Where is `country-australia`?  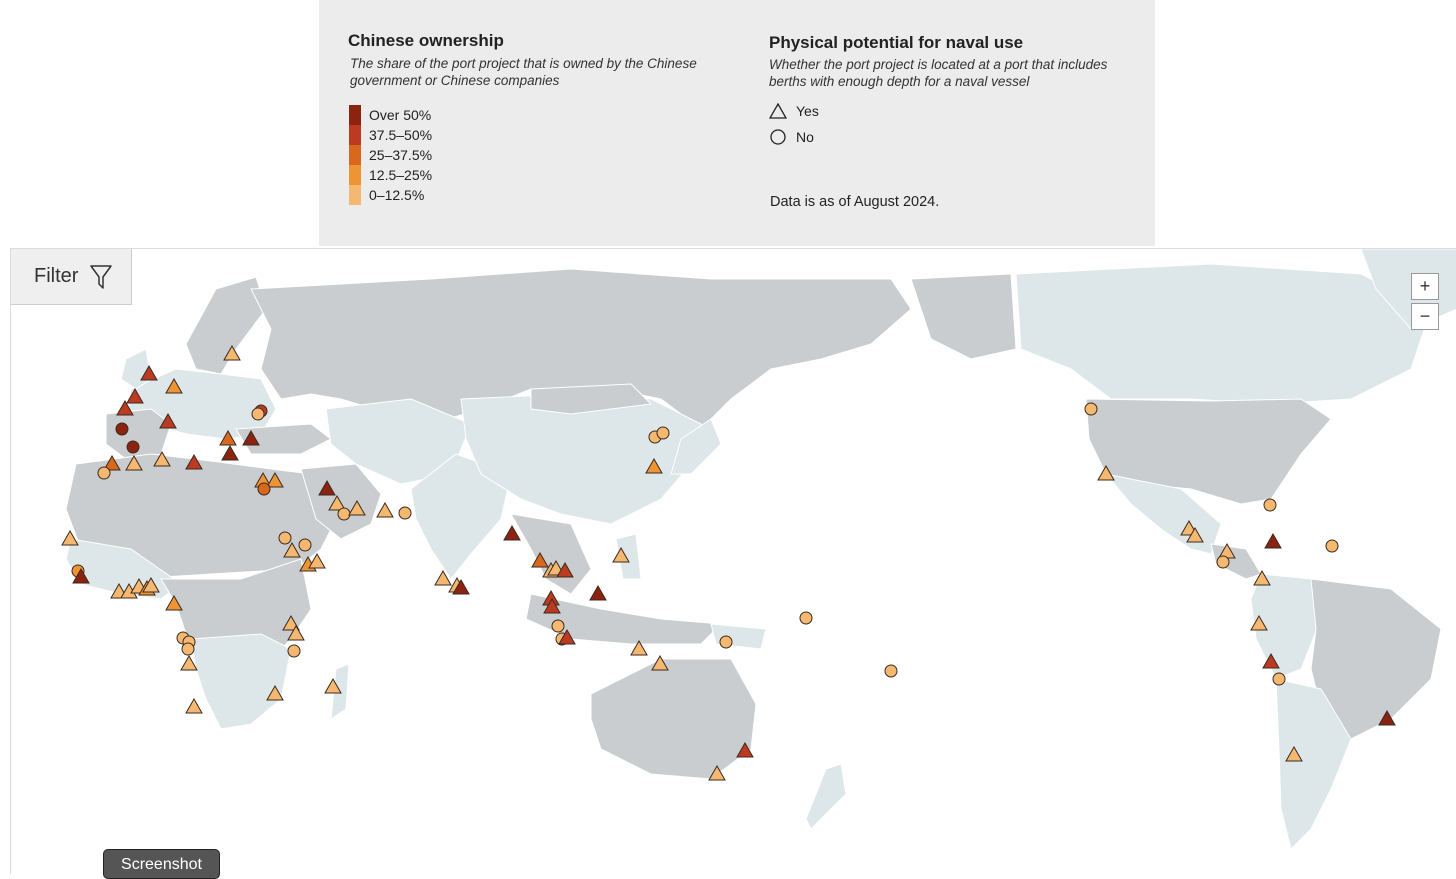
country-australia is located at coordinates (673, 719).